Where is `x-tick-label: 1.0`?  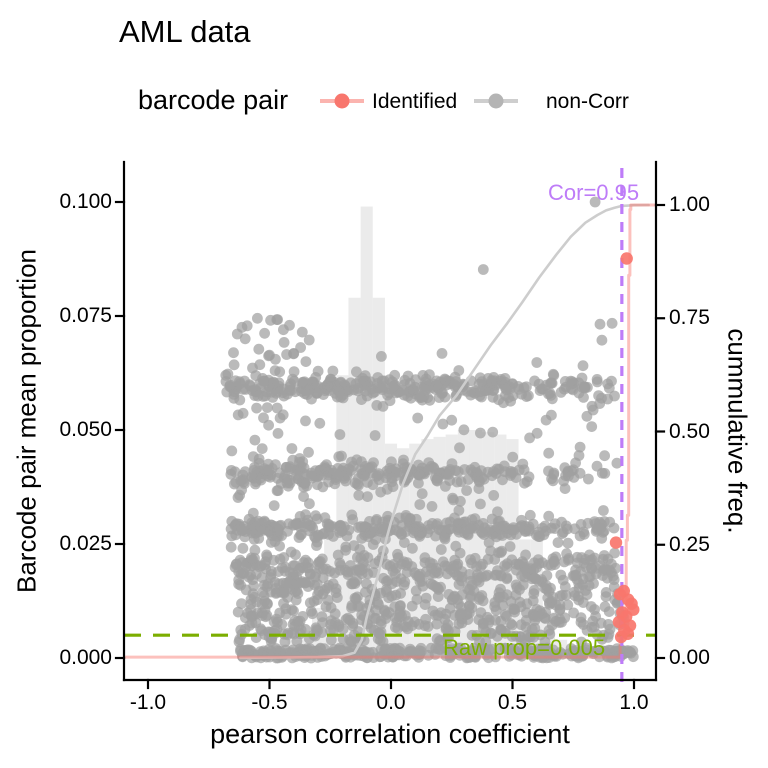
x-tick-label: 1.0 is located at coordinates (634, 702).